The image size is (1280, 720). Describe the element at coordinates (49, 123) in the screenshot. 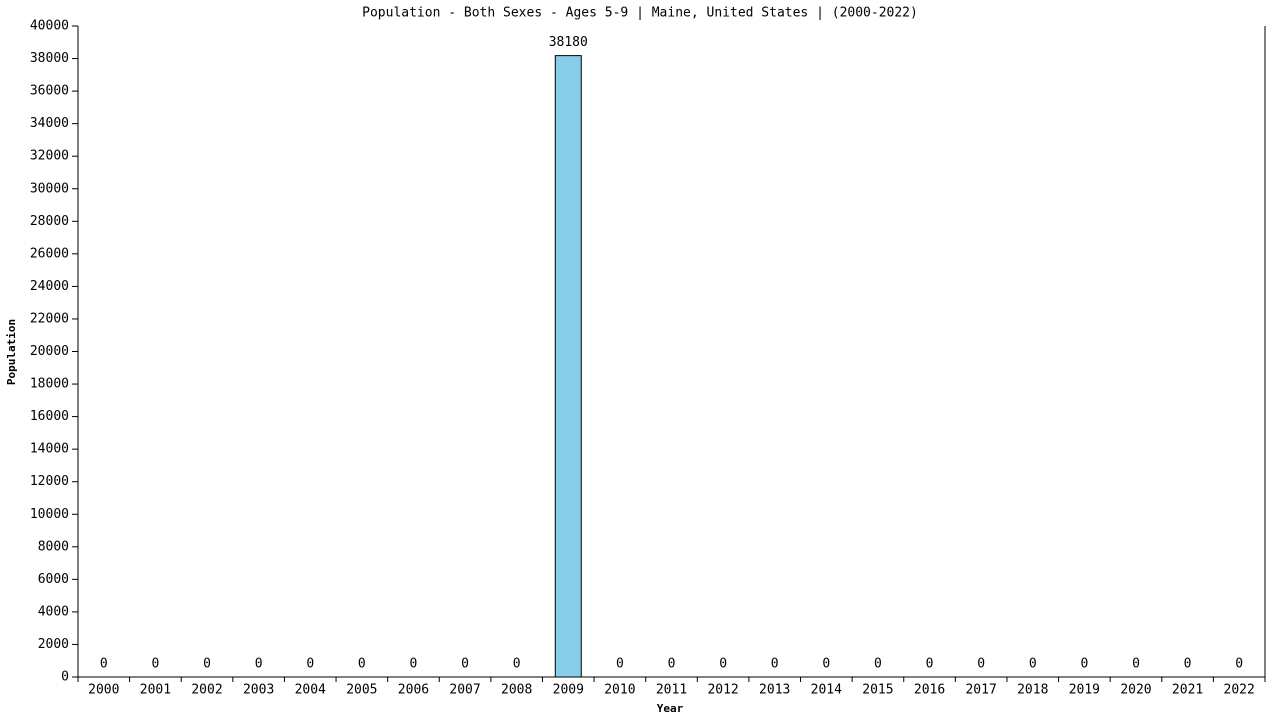

I see `y-tick-label: 34000` at that location.